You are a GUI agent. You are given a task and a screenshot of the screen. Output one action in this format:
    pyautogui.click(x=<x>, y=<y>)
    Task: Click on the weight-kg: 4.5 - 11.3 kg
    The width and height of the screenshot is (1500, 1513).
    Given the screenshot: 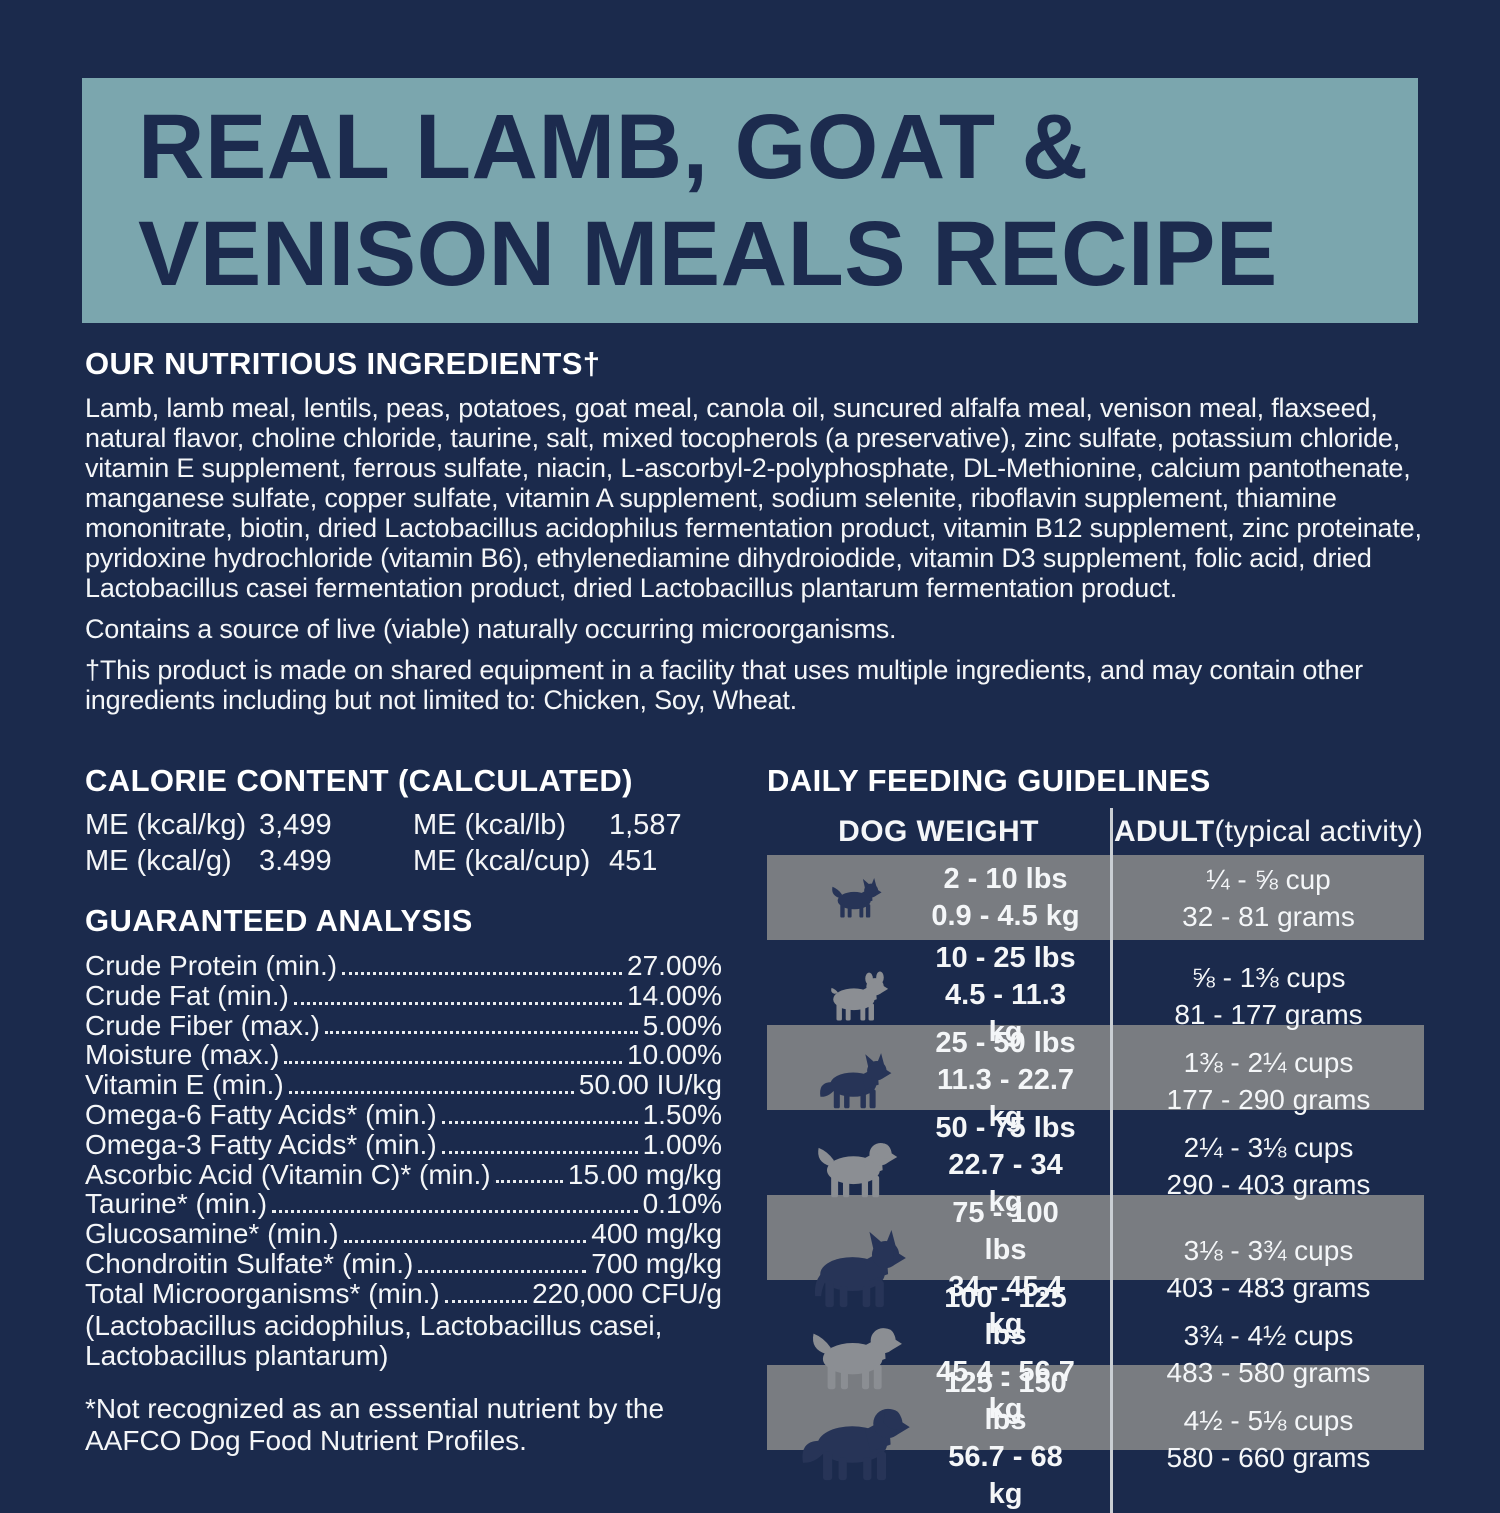 What is the action you would take?
    pyautogui.click(x=1005, y=1013)
    